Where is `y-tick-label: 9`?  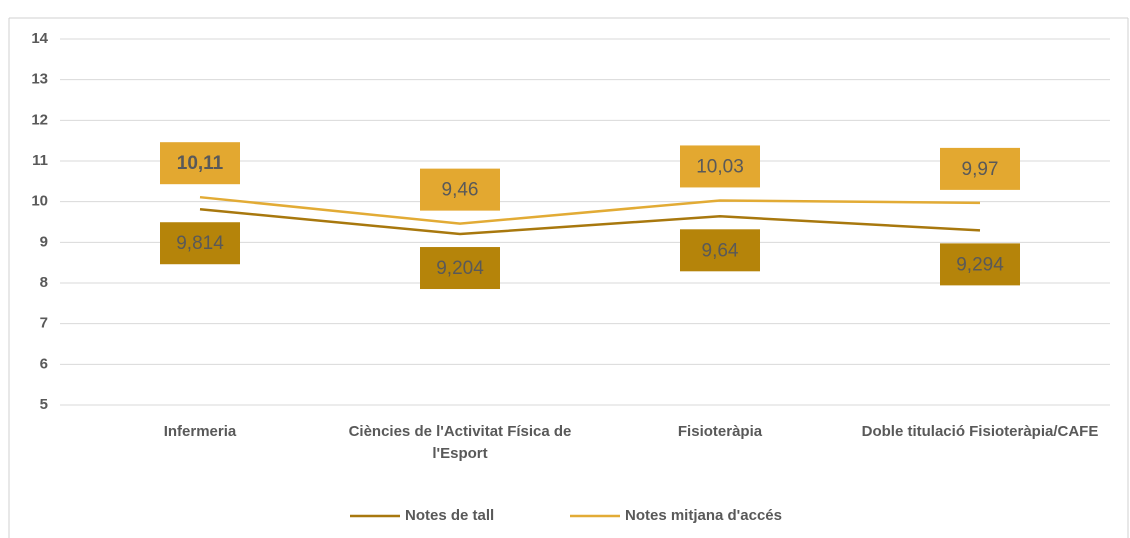 y-tick-label: 9 is located at coordinates (44, 241).